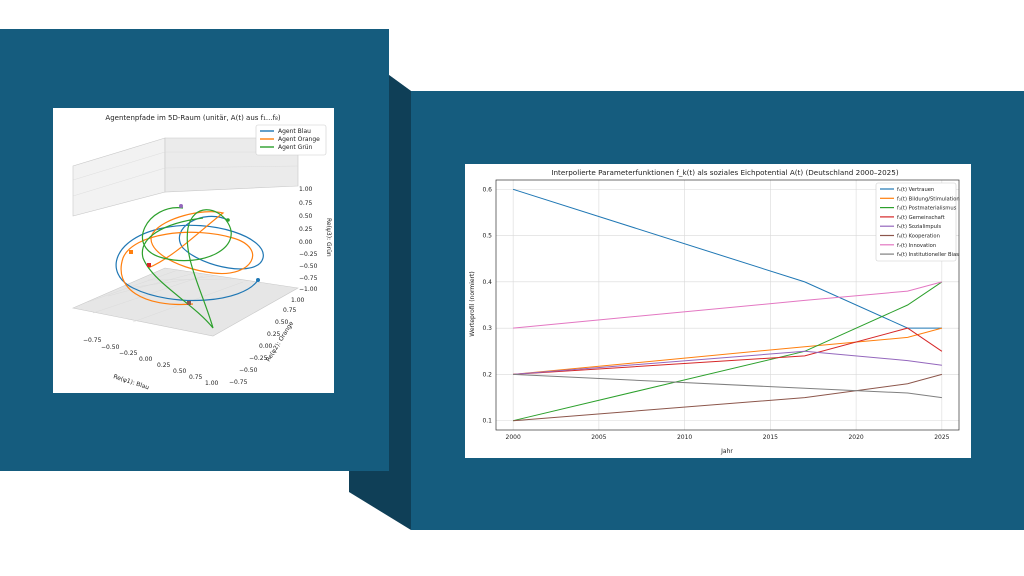 The height and width of the screenshot is (576, 1024). What do you see at coordinates (92, 340) in the screenshot?
I see `xtick3d: −0.75` at bounding box center [92, 340].